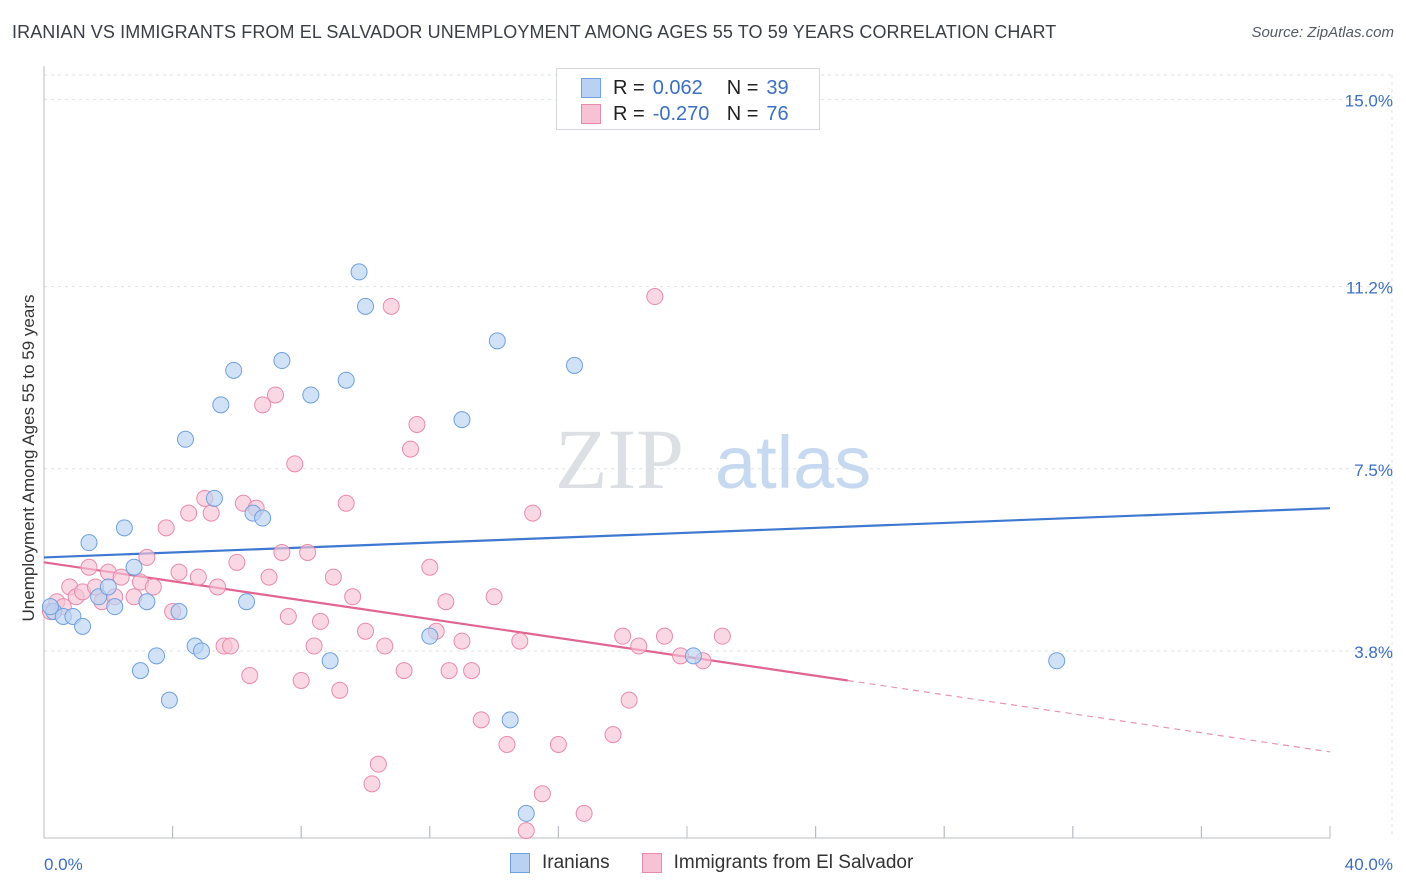 Image resolution: width=1406 pixels, height=892 pixels. Describe the element at coordinates (793, 462) in the screenshot. I see `watermark-atlas: atlas` at that location.